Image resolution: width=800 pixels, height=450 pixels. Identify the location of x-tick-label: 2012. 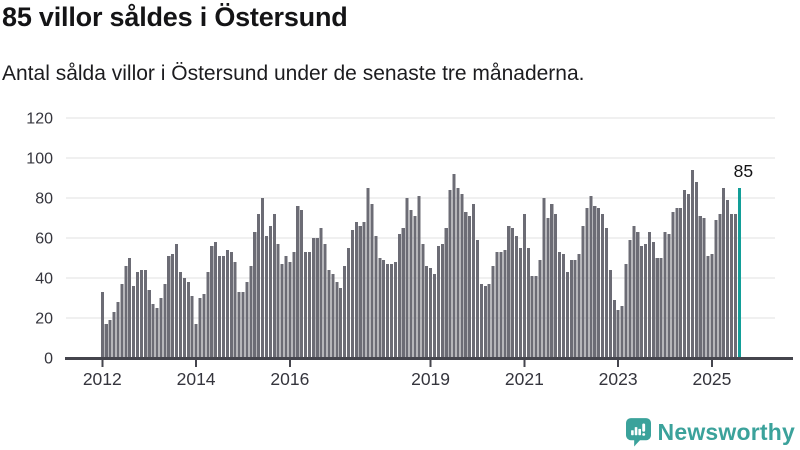
(102, 379).